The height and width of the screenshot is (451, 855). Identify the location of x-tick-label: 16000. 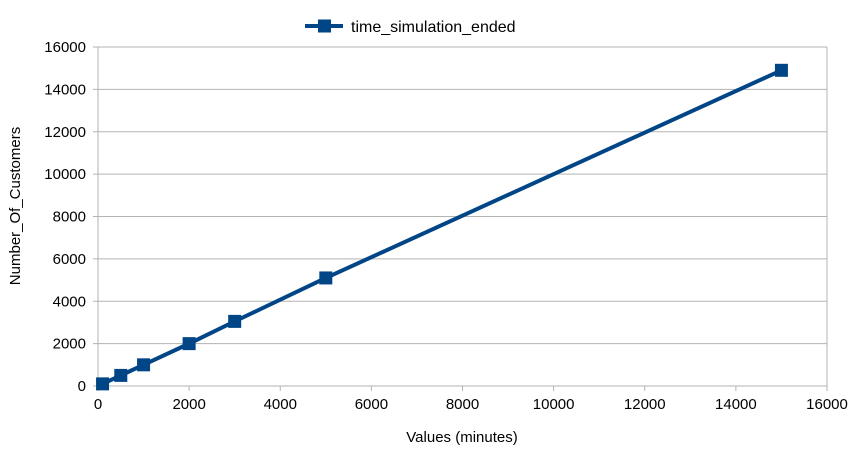
(827, 404).